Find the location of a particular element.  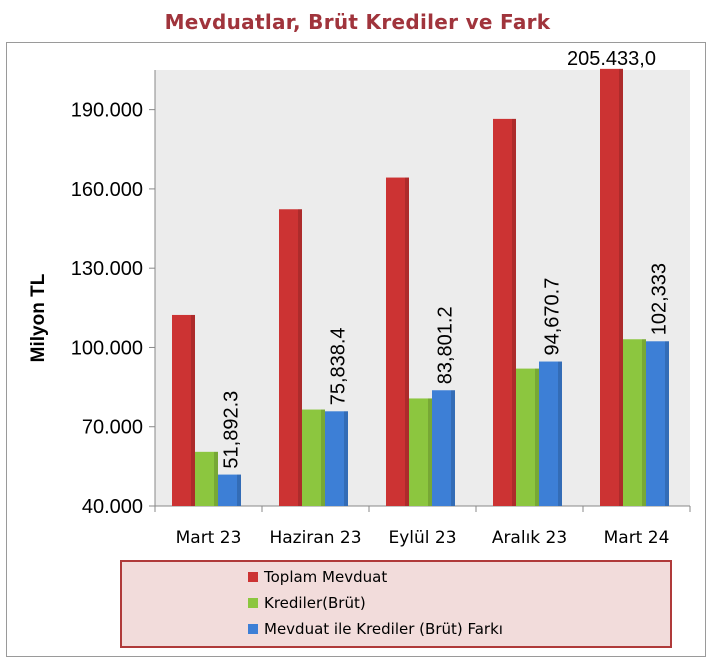

chart-legend is located at coordinates (396, 604).